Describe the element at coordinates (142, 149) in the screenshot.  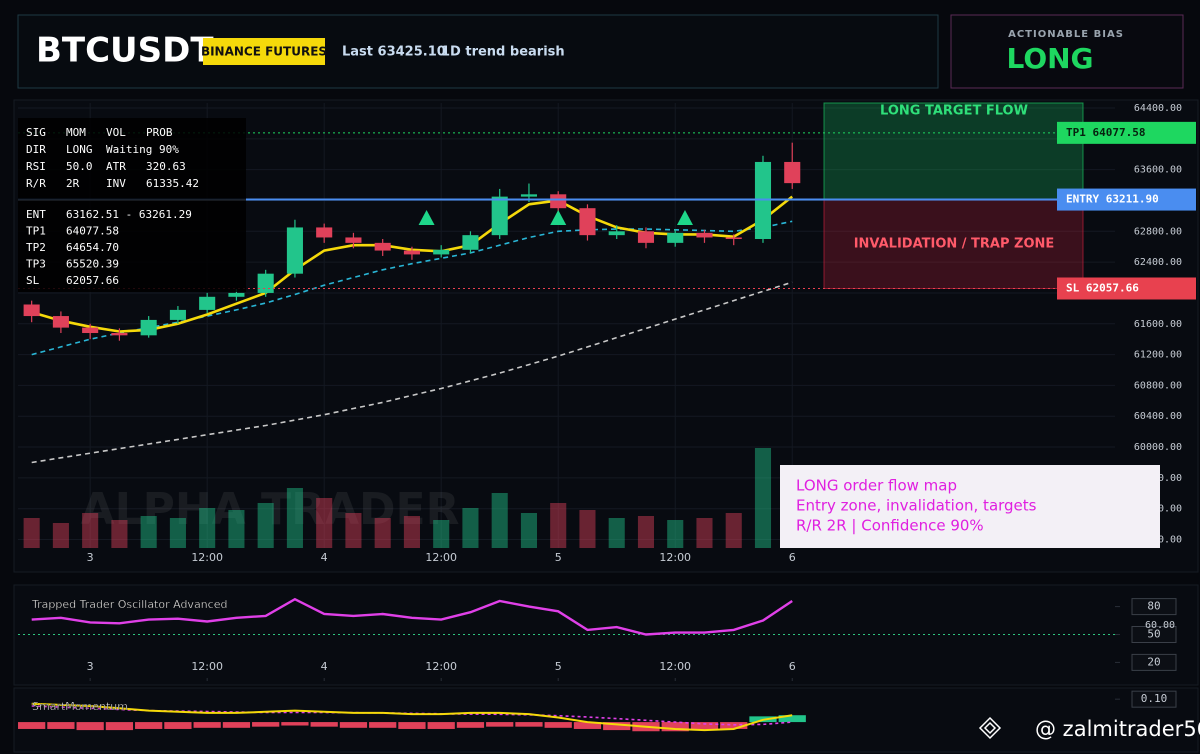
I see `info-cell: Waiting 90%` at that location.